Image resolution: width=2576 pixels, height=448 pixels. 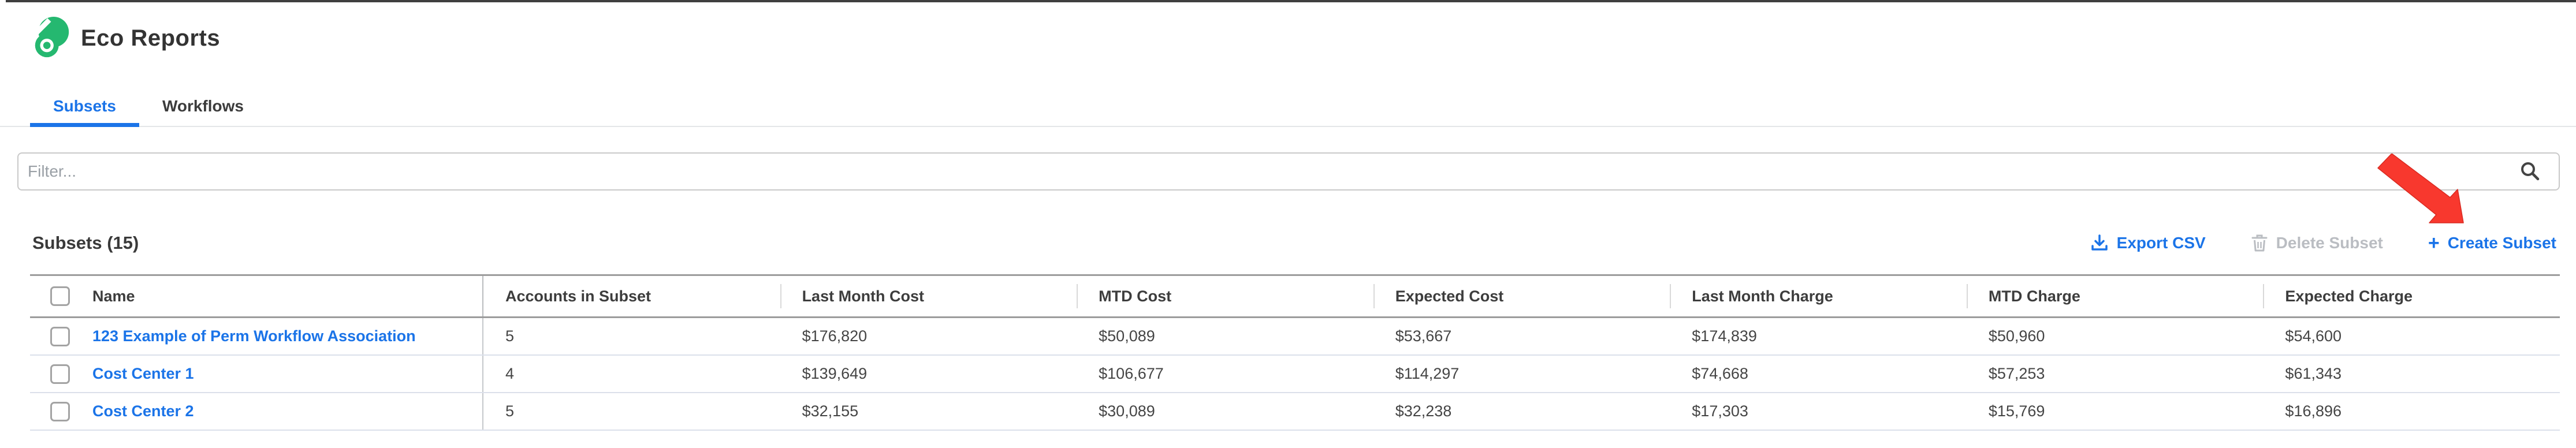 What do you see at coordinates (1424, 336) in the screenshot?
I see `expected-cost-cell: $53,667` at bounding box center [1424, 336].